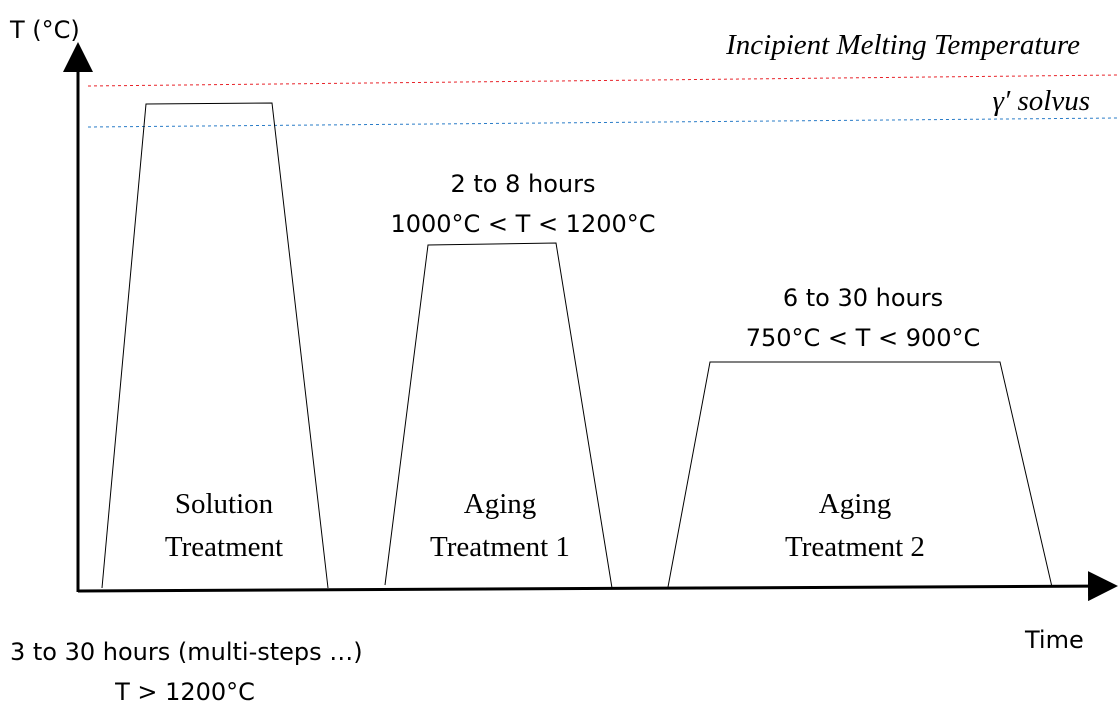  I want to click on y-axis-label: T (°C), so click(44, 30).